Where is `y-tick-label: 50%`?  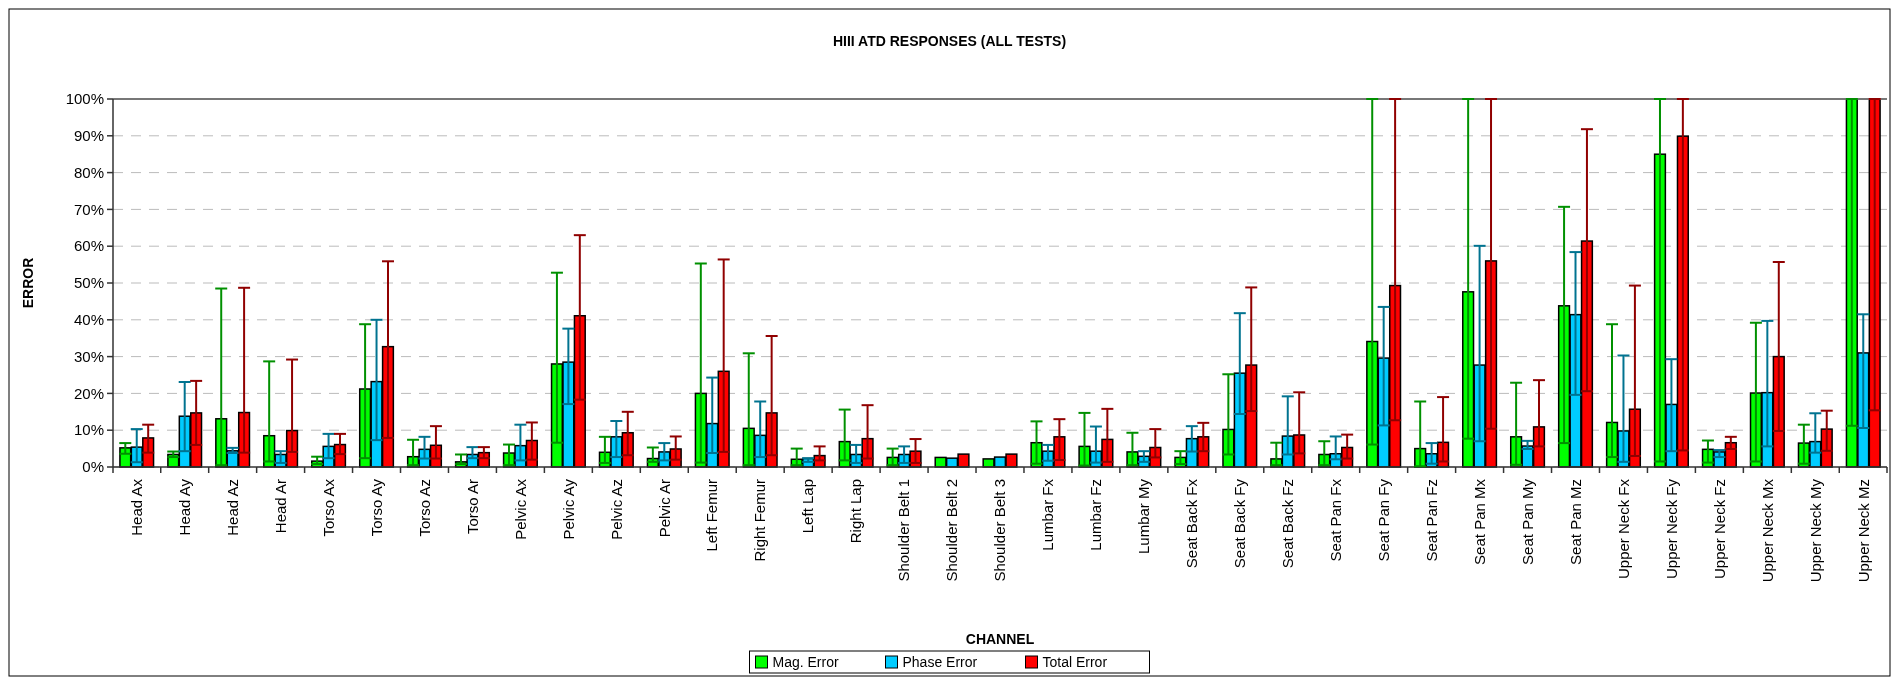
y-tick-label: 50% is located at coordinates (88, 283).